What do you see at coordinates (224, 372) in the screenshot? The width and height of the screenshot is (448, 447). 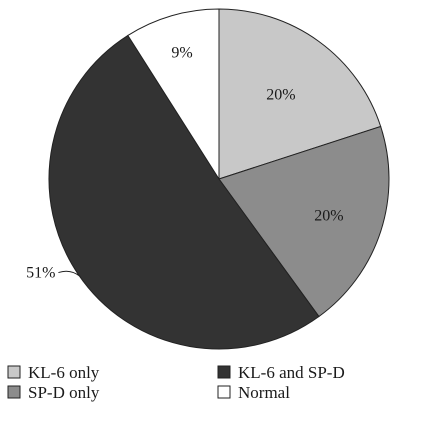 I see `legend-swatch-kl-6-and-sp-d` at bounding box center [224, 372].